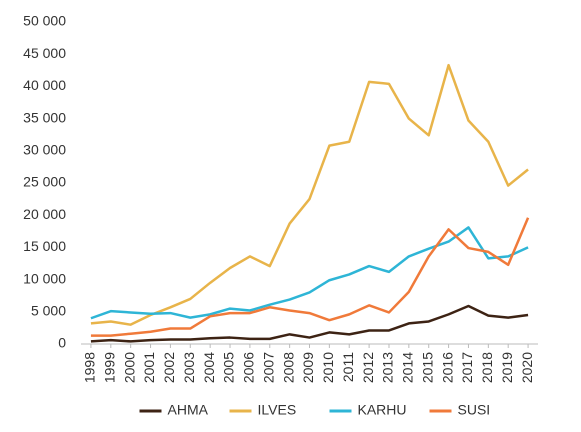 This screenshot has height=432, width=581. I want to click on x-tick-label: 1999, so click(110, 367).